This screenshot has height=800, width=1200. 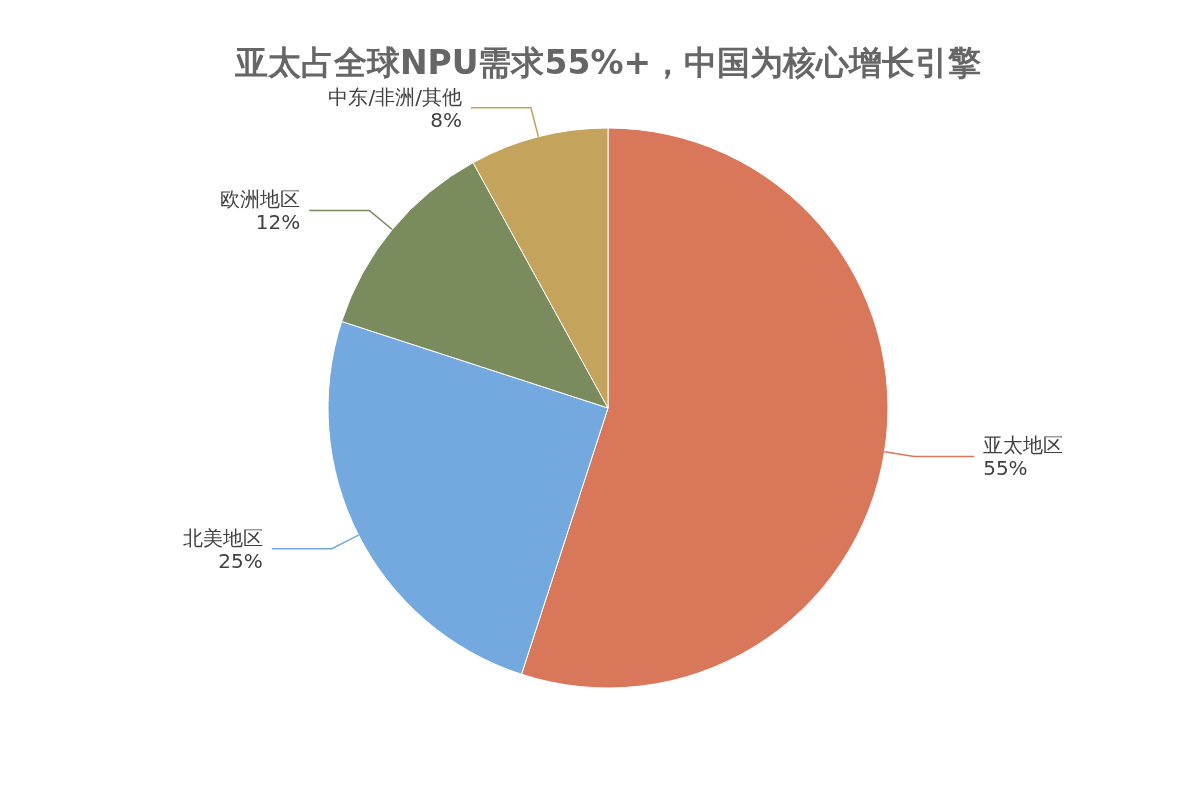 I want to click on data-label: 55%, so click(x=1005, y=468).